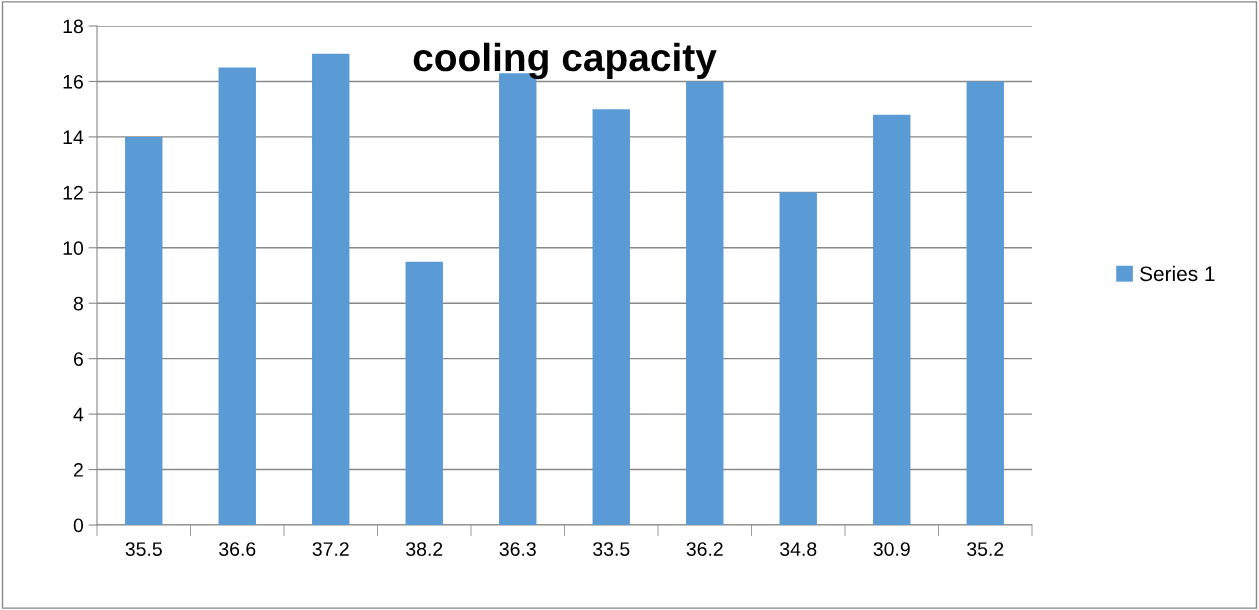 Image resolution: width=1259 pixels, height=610 pixels. What do you see at coordinates (330, 549) in the screenshot?
I see `x-tick-label: 37.2` at bounding box center [330, 549].